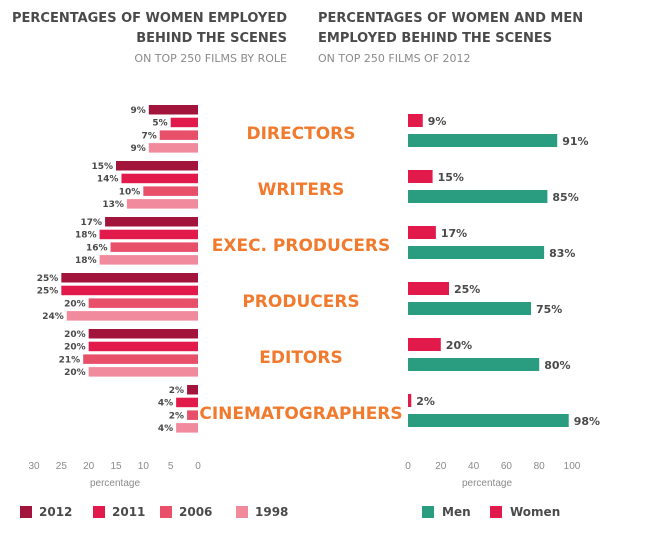  What do you see at coordinates (535, 512) in the screenshot?
I see `legend-label-women: Women` at bounding box center [535, 512].